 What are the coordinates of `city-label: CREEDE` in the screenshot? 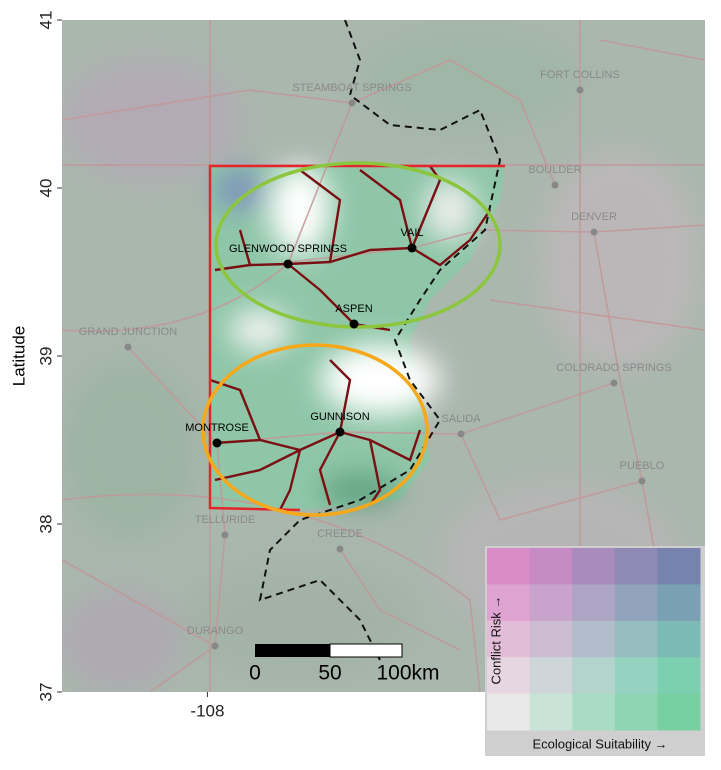 It's located at (340, 534).